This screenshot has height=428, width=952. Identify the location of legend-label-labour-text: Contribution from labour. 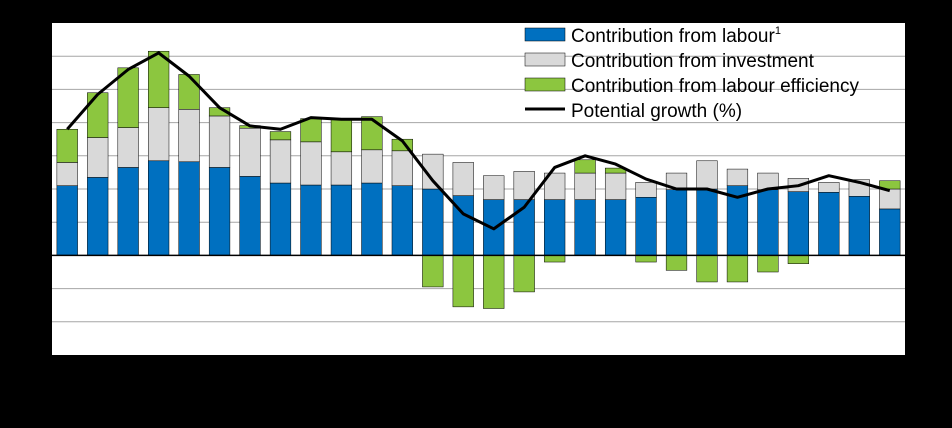
(673, 36).